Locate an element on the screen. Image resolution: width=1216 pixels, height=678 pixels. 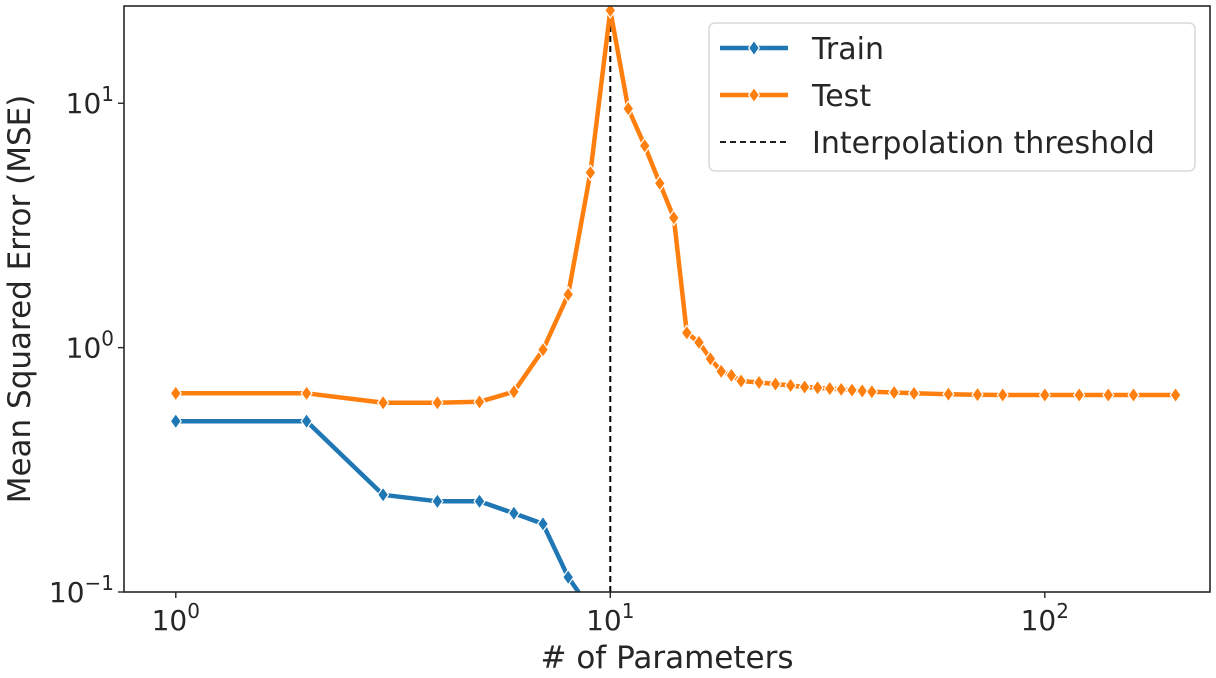
legend-box is located at coordinates (952, 97).